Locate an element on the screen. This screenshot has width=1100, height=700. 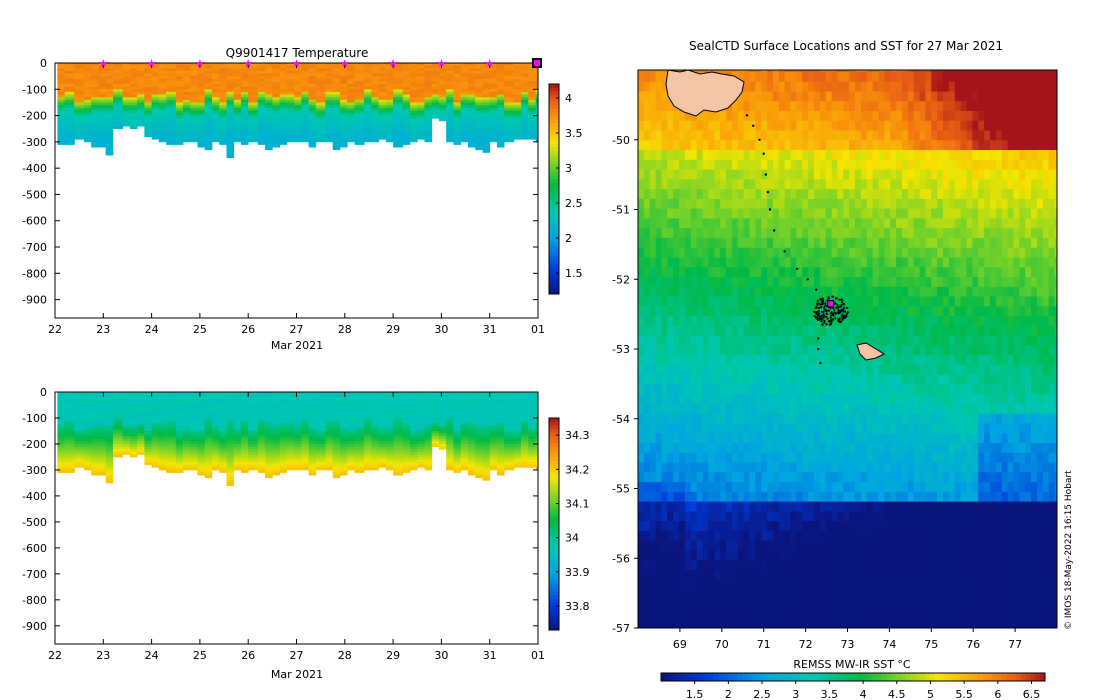
y-tick-label: -700 is located at coordinates (34, 574).